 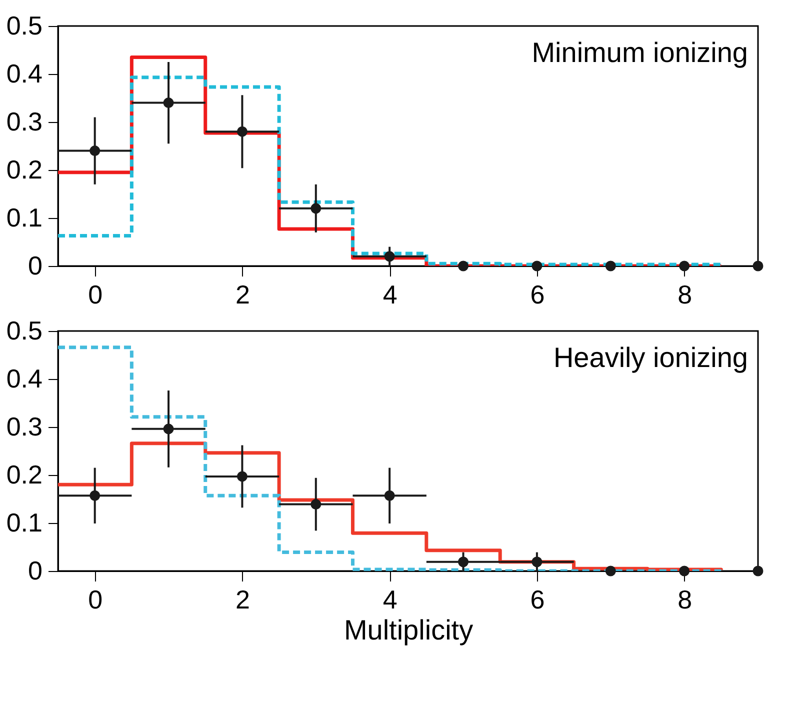 What do you see at coordinates (650, 357) in the screenshot?
I see `annotation: Heavily ionizing` at bounding box center [650, 357].